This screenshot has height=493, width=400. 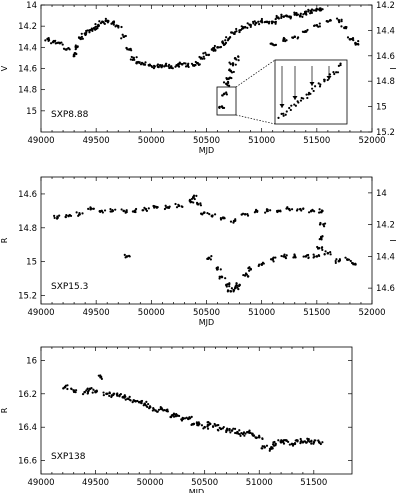 I want to click on y-left-tick-label: 14, so click(x=31, y=6).